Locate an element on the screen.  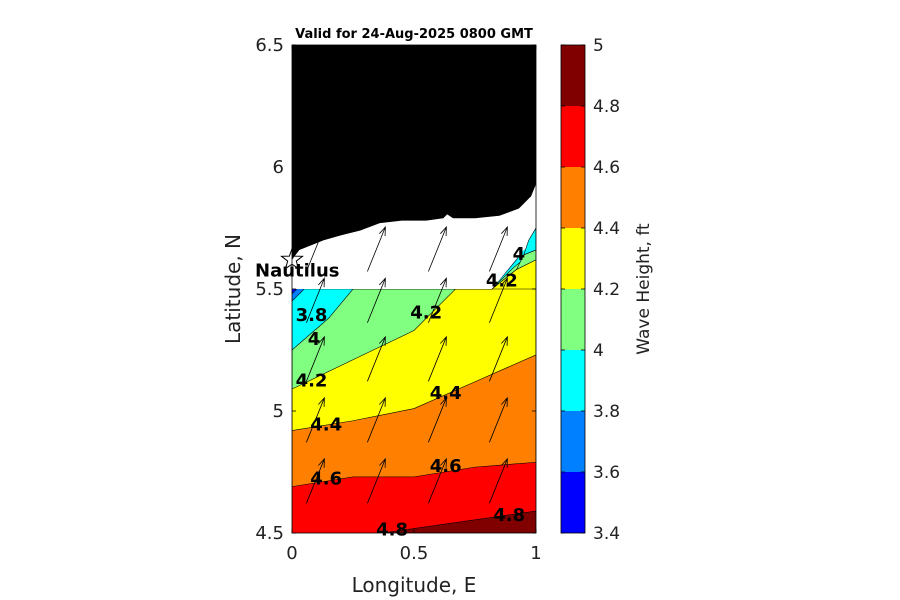
arrow-r3-c3 is located at coordinates (498, 300).